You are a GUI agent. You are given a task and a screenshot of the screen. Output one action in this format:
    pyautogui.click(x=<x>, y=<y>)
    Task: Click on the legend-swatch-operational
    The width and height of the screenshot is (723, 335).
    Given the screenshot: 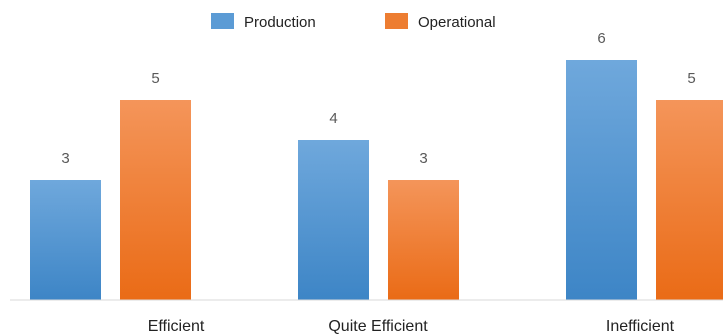 What is the action you would take?
    pyautogui.click(x=396, y=21)
    